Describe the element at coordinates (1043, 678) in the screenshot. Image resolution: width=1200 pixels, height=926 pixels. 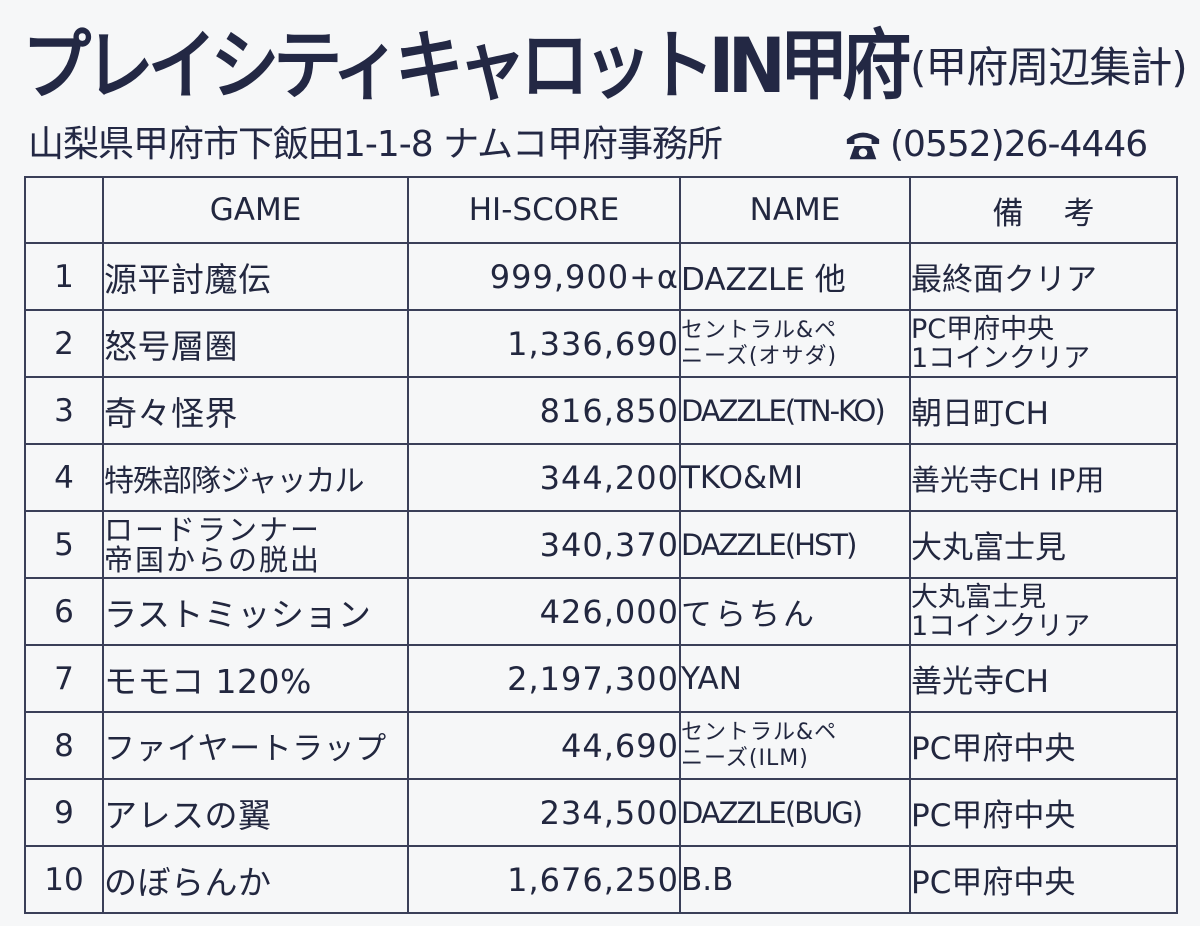
I see `remarks-cell: 善光寺CH` at that location.